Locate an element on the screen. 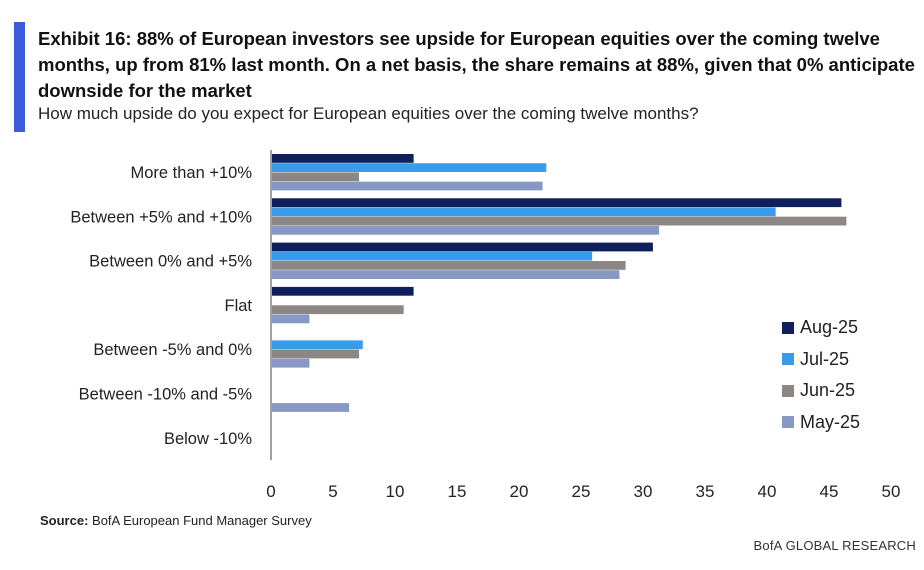  legend-item-jun-25: Jun-25 is located at coordinates (821, 391).